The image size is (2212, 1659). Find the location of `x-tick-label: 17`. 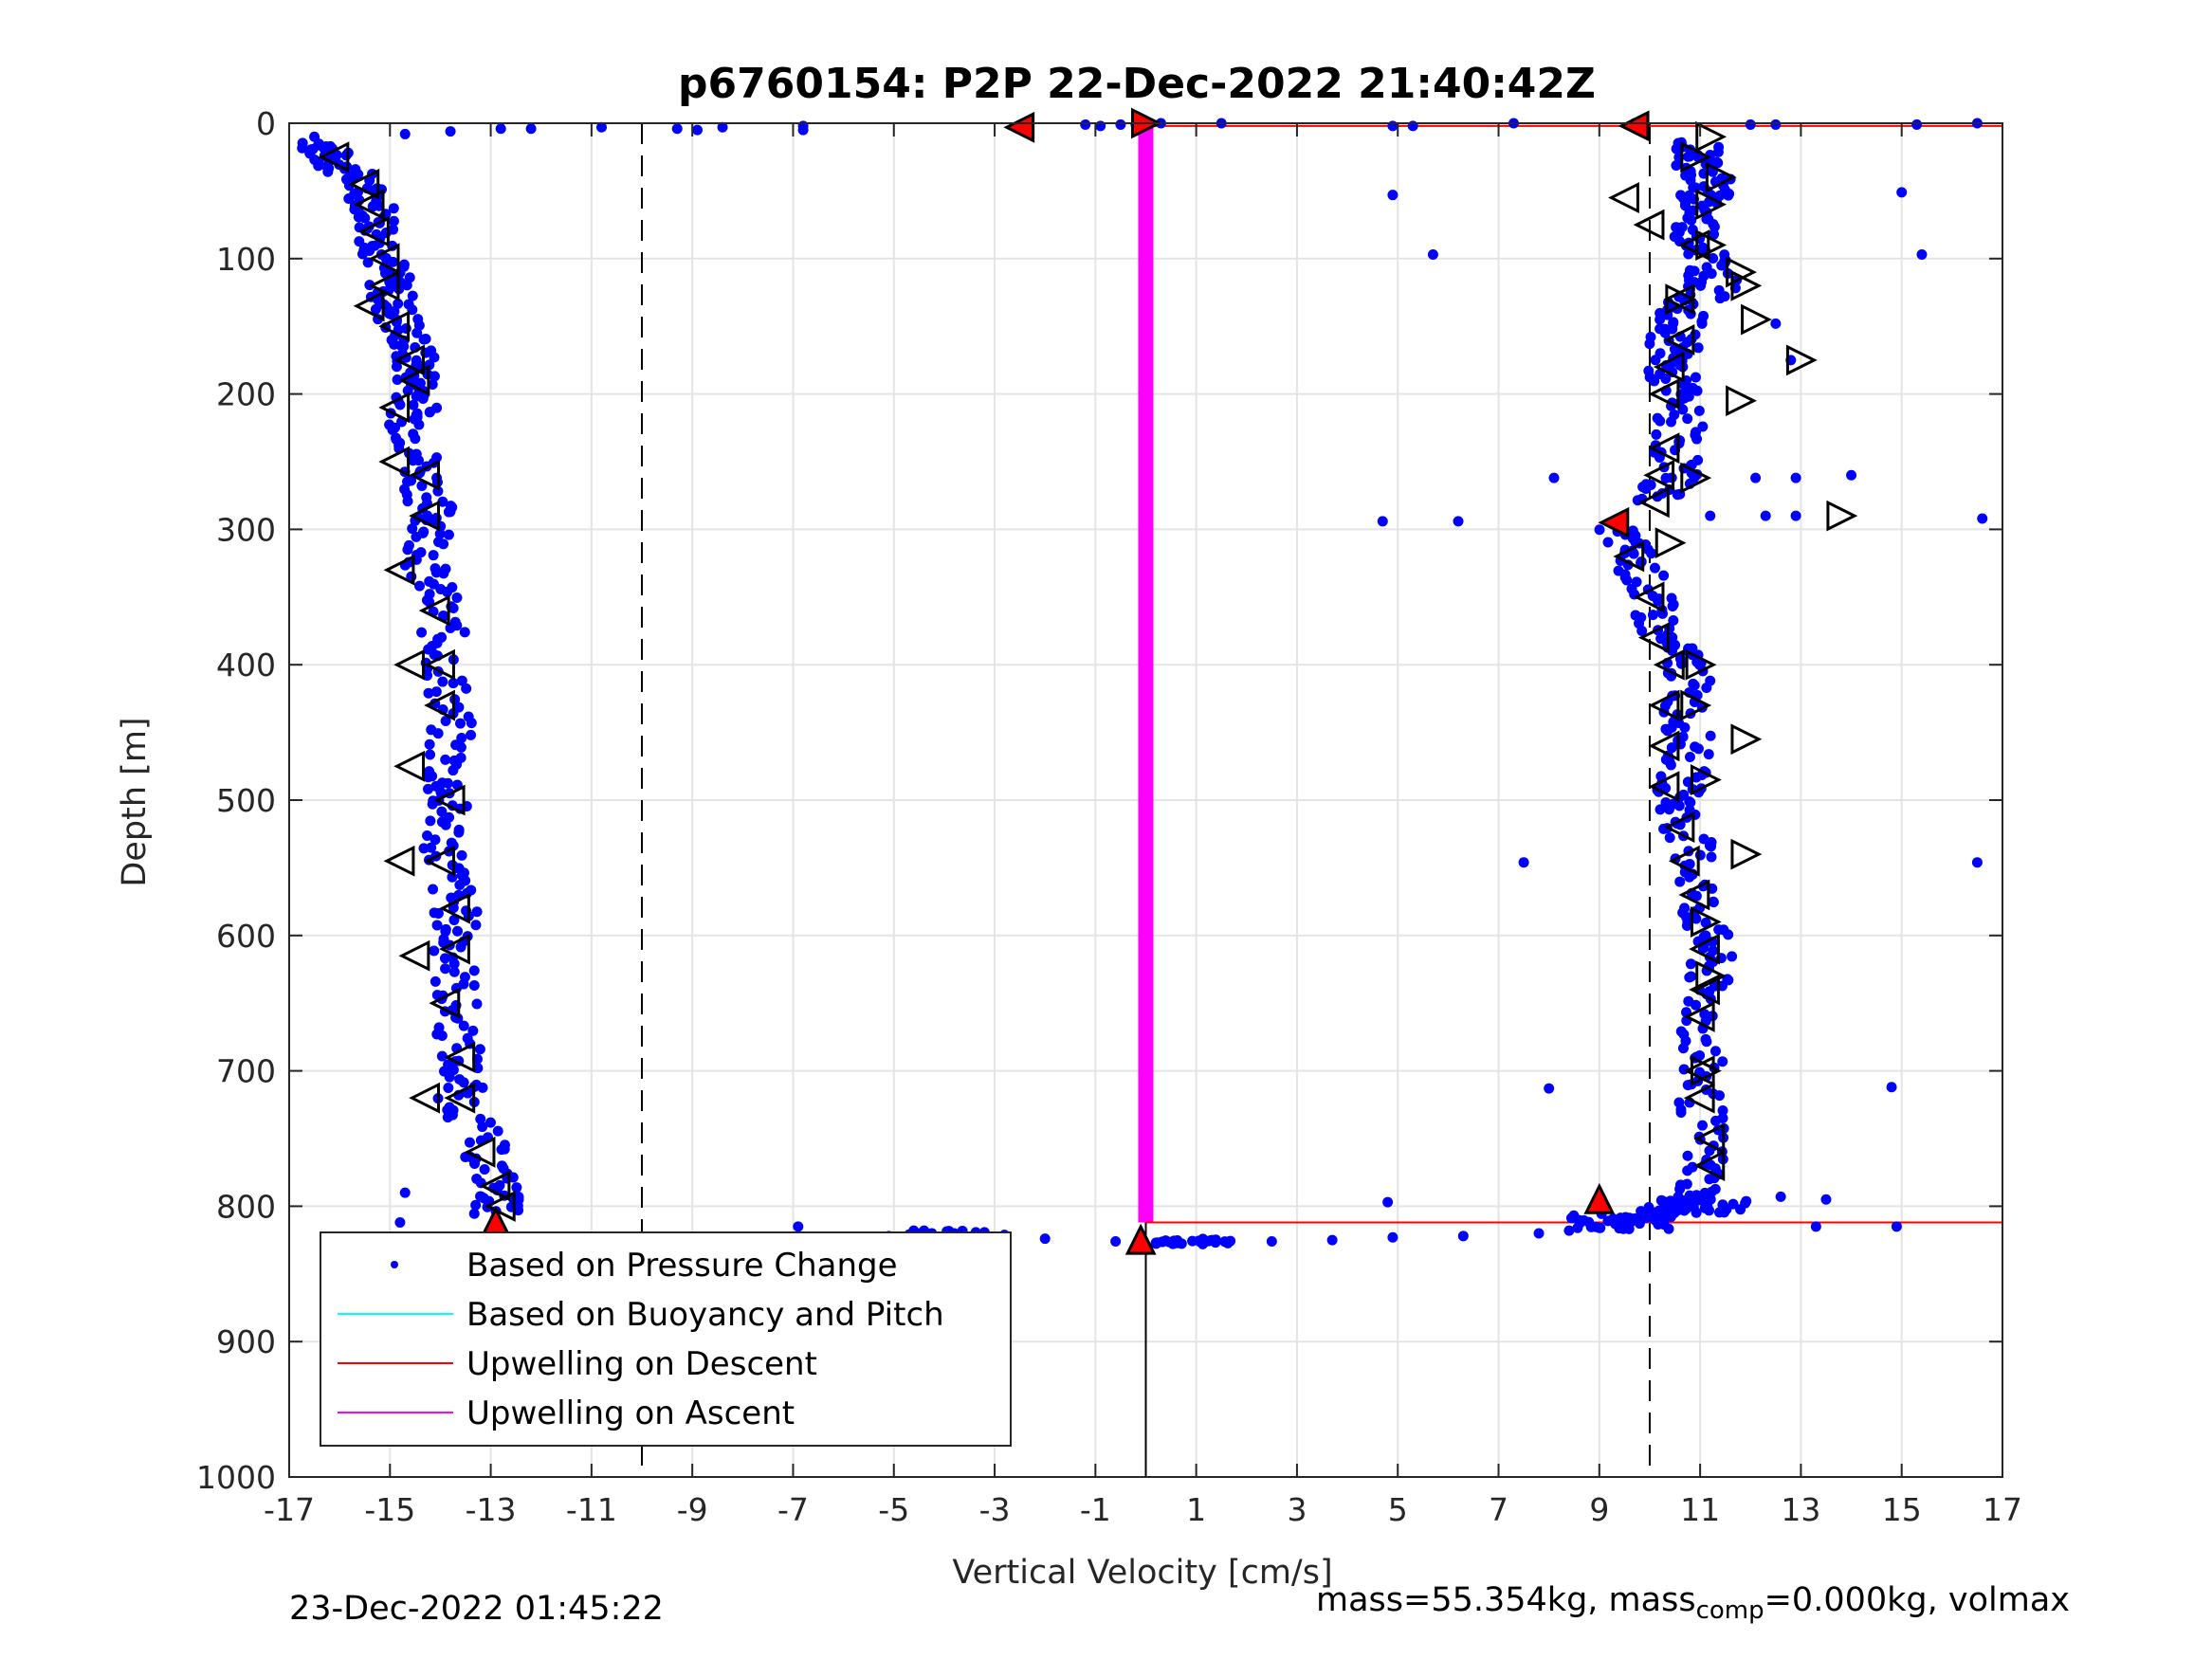

x-tick-label: 17 is located at coordinates (2003, 1509).